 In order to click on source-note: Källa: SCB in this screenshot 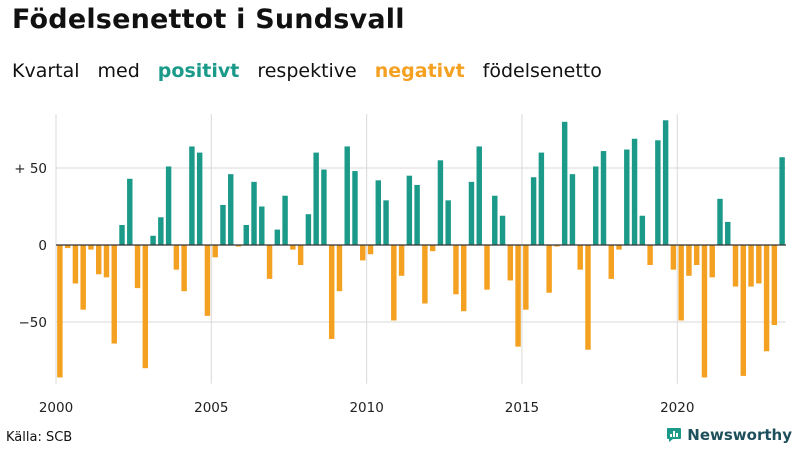, I will do `click(39, 437)`.